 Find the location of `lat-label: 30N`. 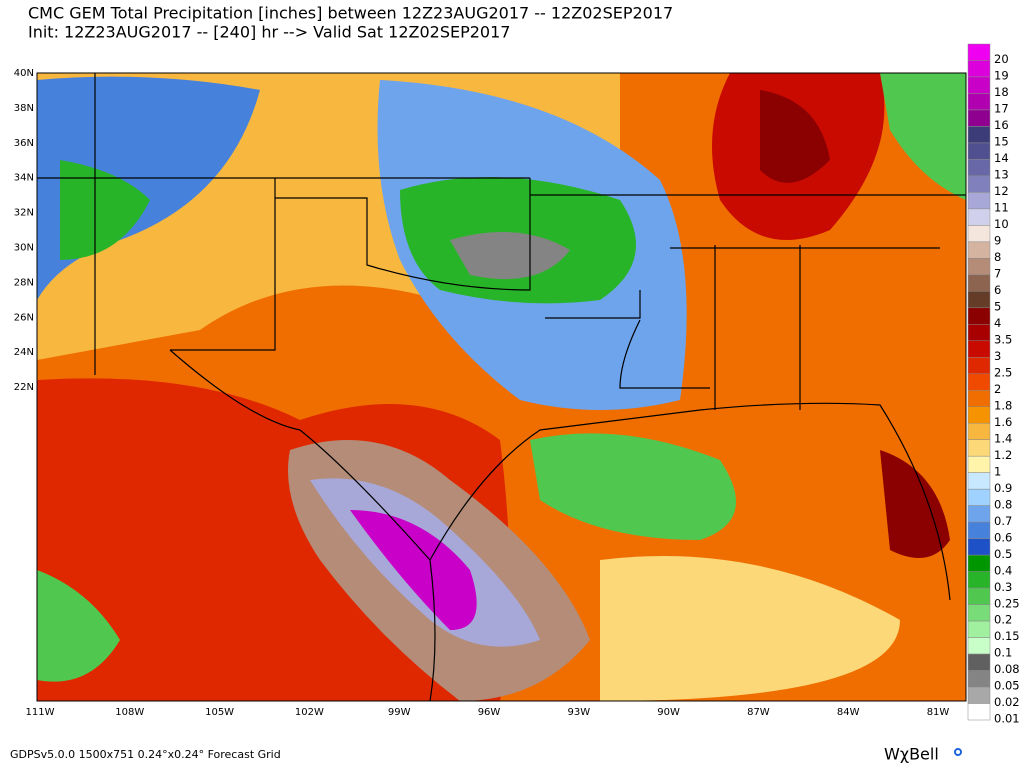

lat-label: 30N is located at coordinates (24, 248).